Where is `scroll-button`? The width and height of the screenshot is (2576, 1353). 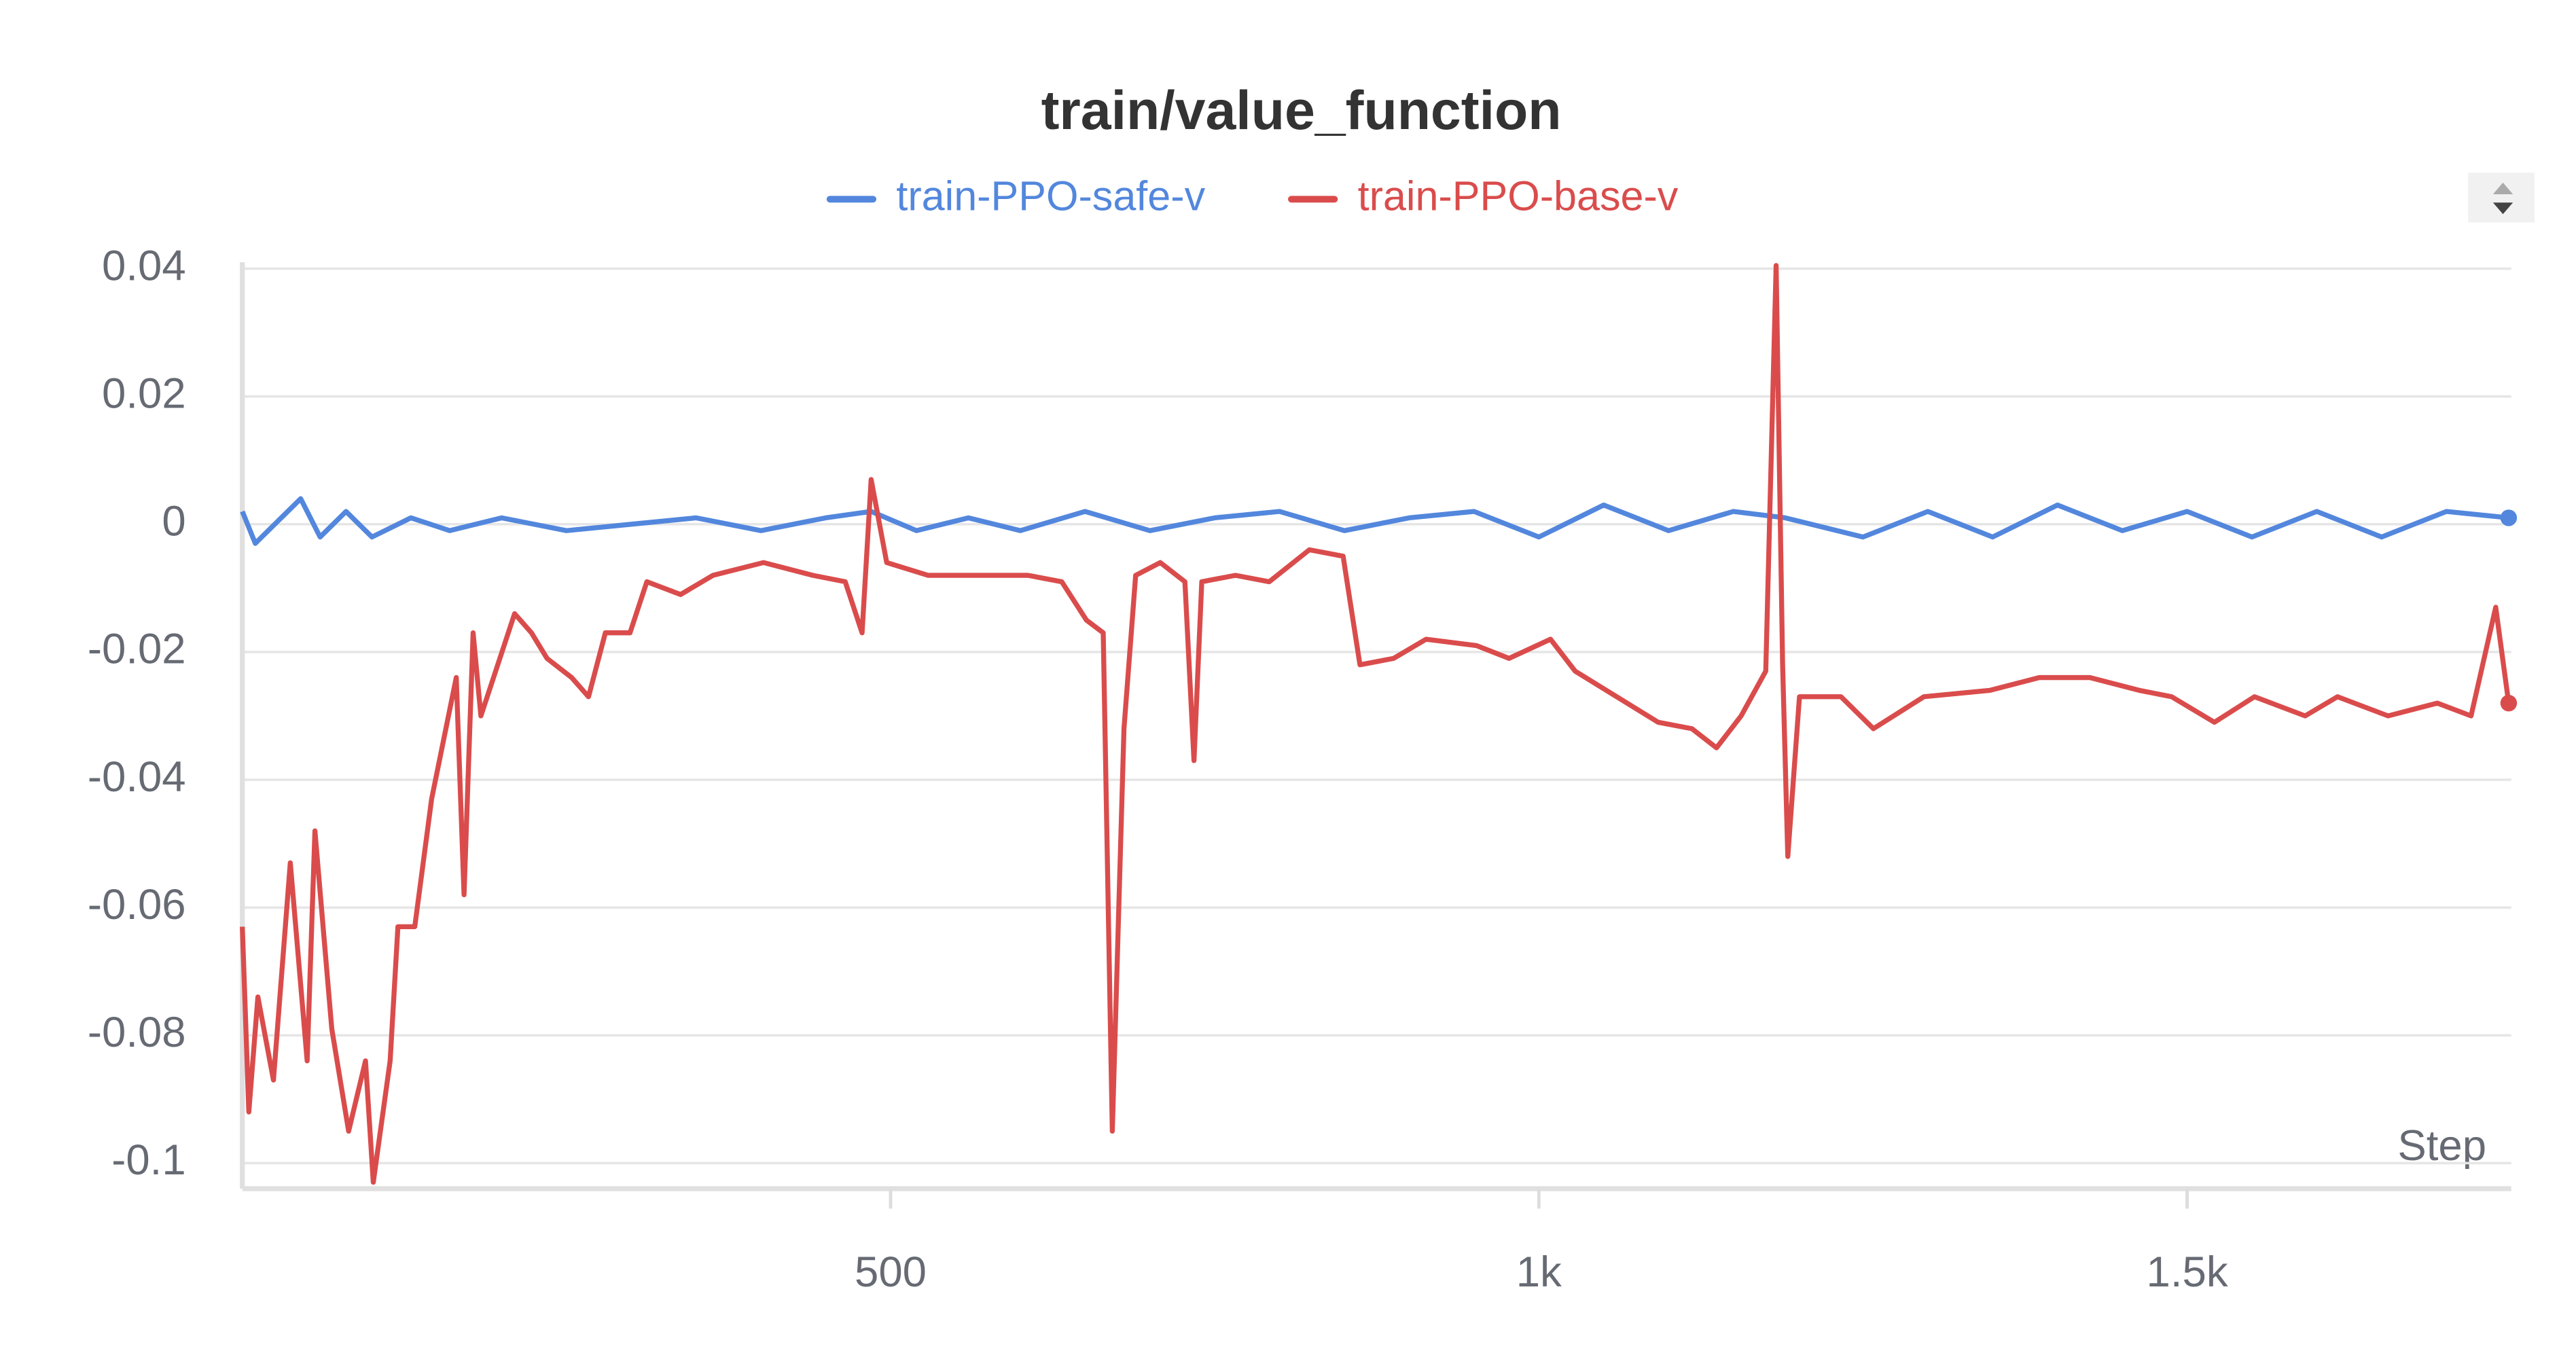
scroll-button is located at coordinates (2501, 198).